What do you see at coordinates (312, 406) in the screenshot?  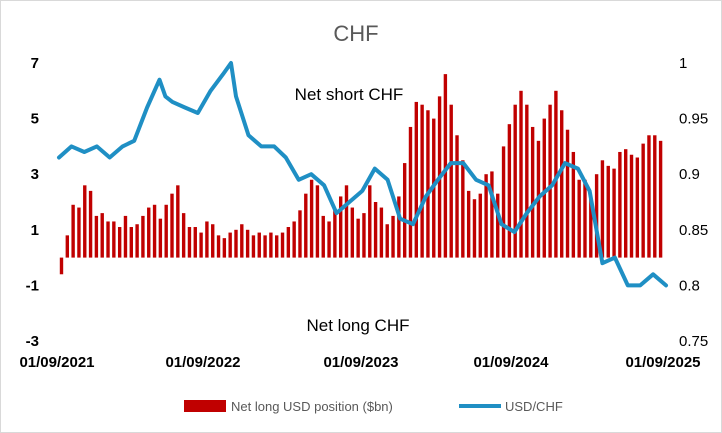 I see `legend-bar-label: Net long USD position ($bn)` at bounding box center [312, 406].